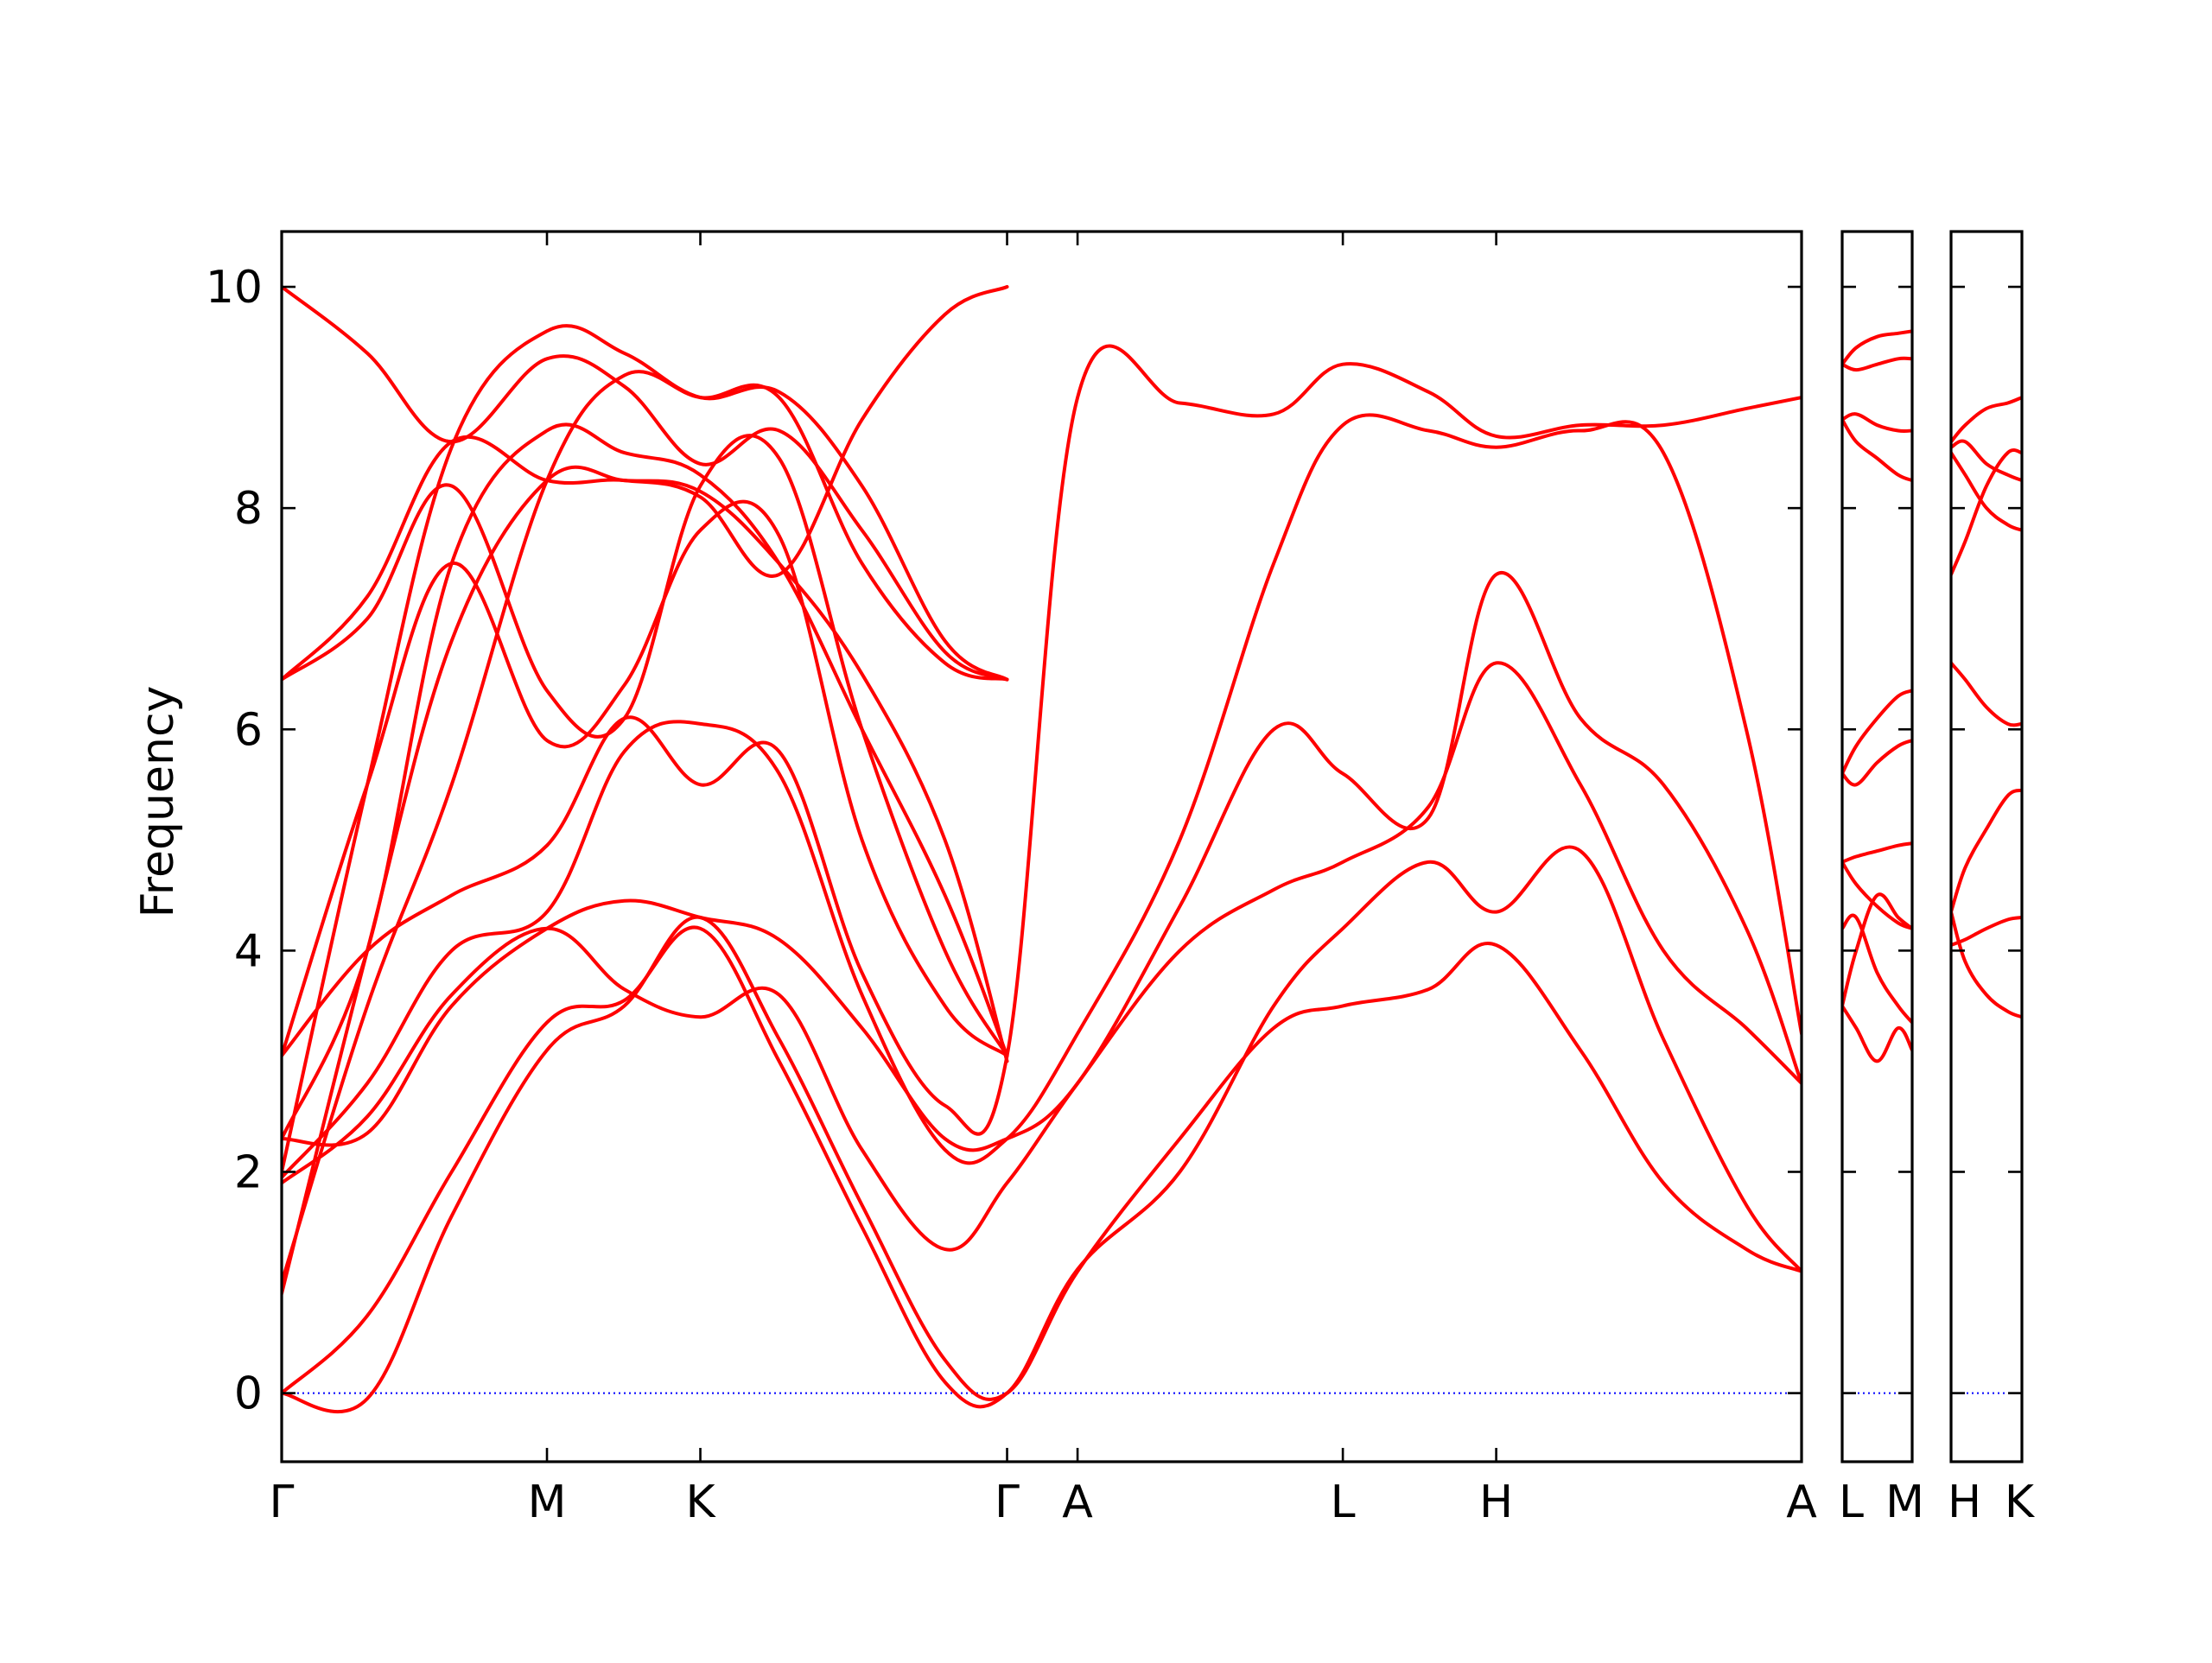  I want to click on y-axis-label: Frequency, so click(158, 802).